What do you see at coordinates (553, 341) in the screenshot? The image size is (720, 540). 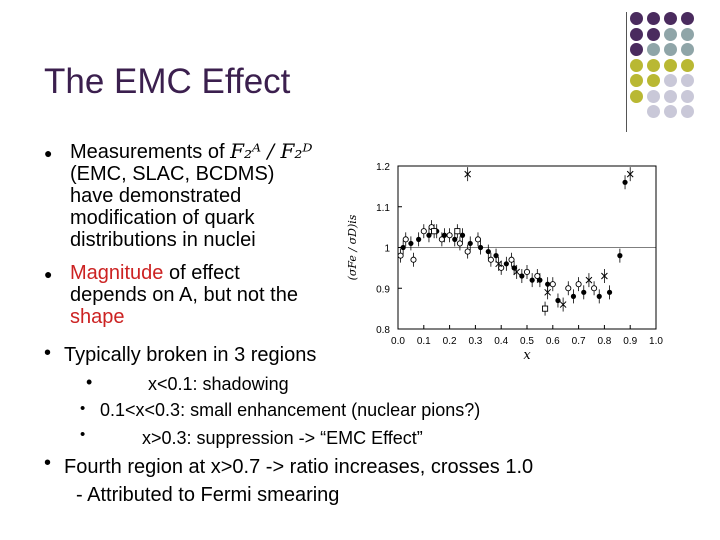 I see `x-tick-label: 0.6` at bounding box center [553, 341].